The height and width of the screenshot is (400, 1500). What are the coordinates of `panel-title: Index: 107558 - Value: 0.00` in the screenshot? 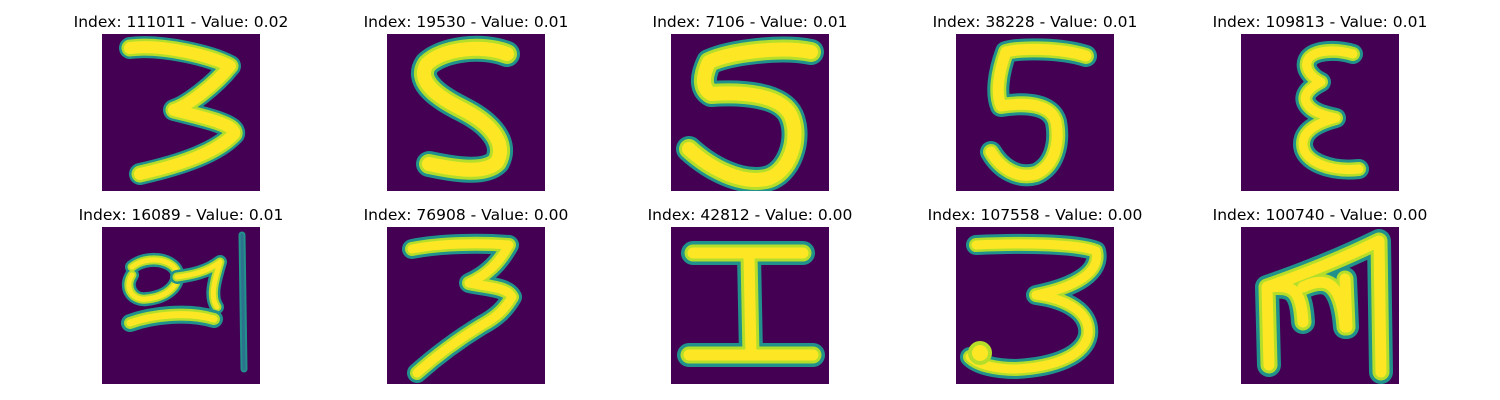 It's located at (1035, 215).